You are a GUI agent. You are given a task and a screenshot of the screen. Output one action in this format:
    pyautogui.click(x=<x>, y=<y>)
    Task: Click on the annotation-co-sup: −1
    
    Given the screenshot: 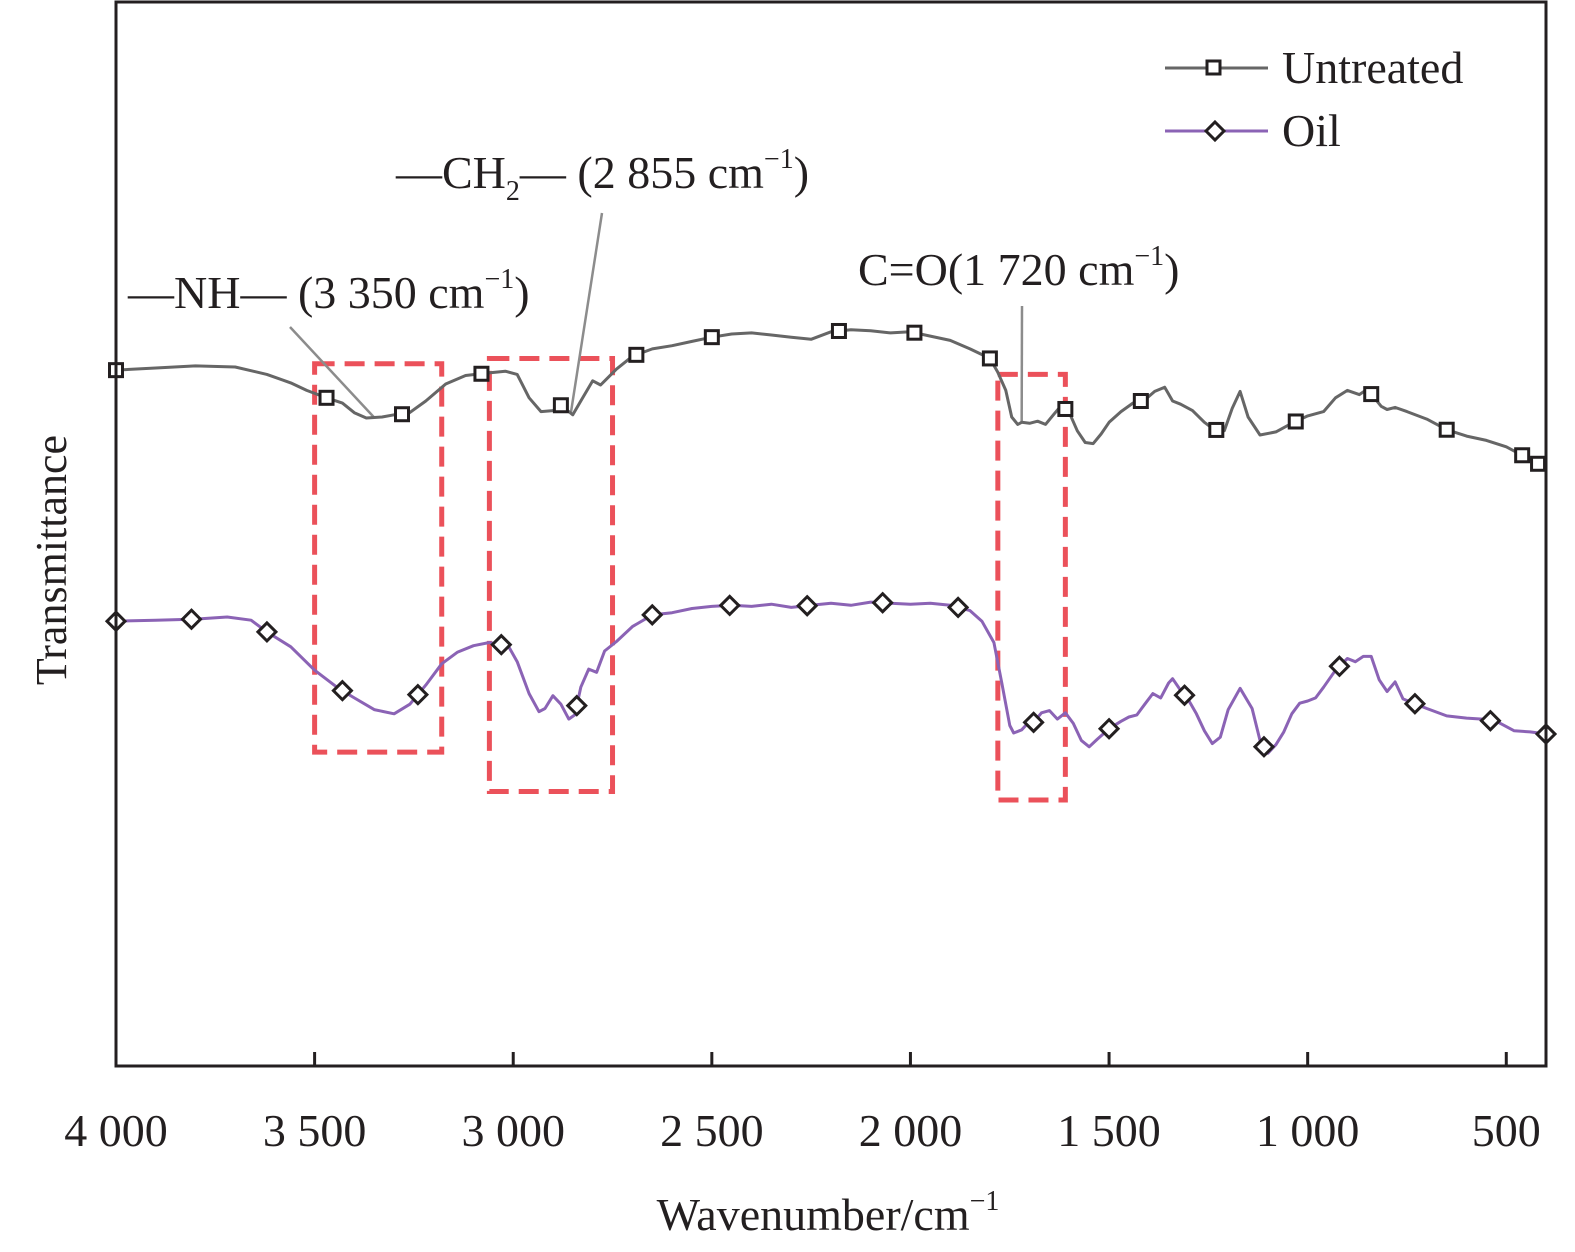 What is the action you would take?
    pyautogui.click(x=1149, y=256)
    